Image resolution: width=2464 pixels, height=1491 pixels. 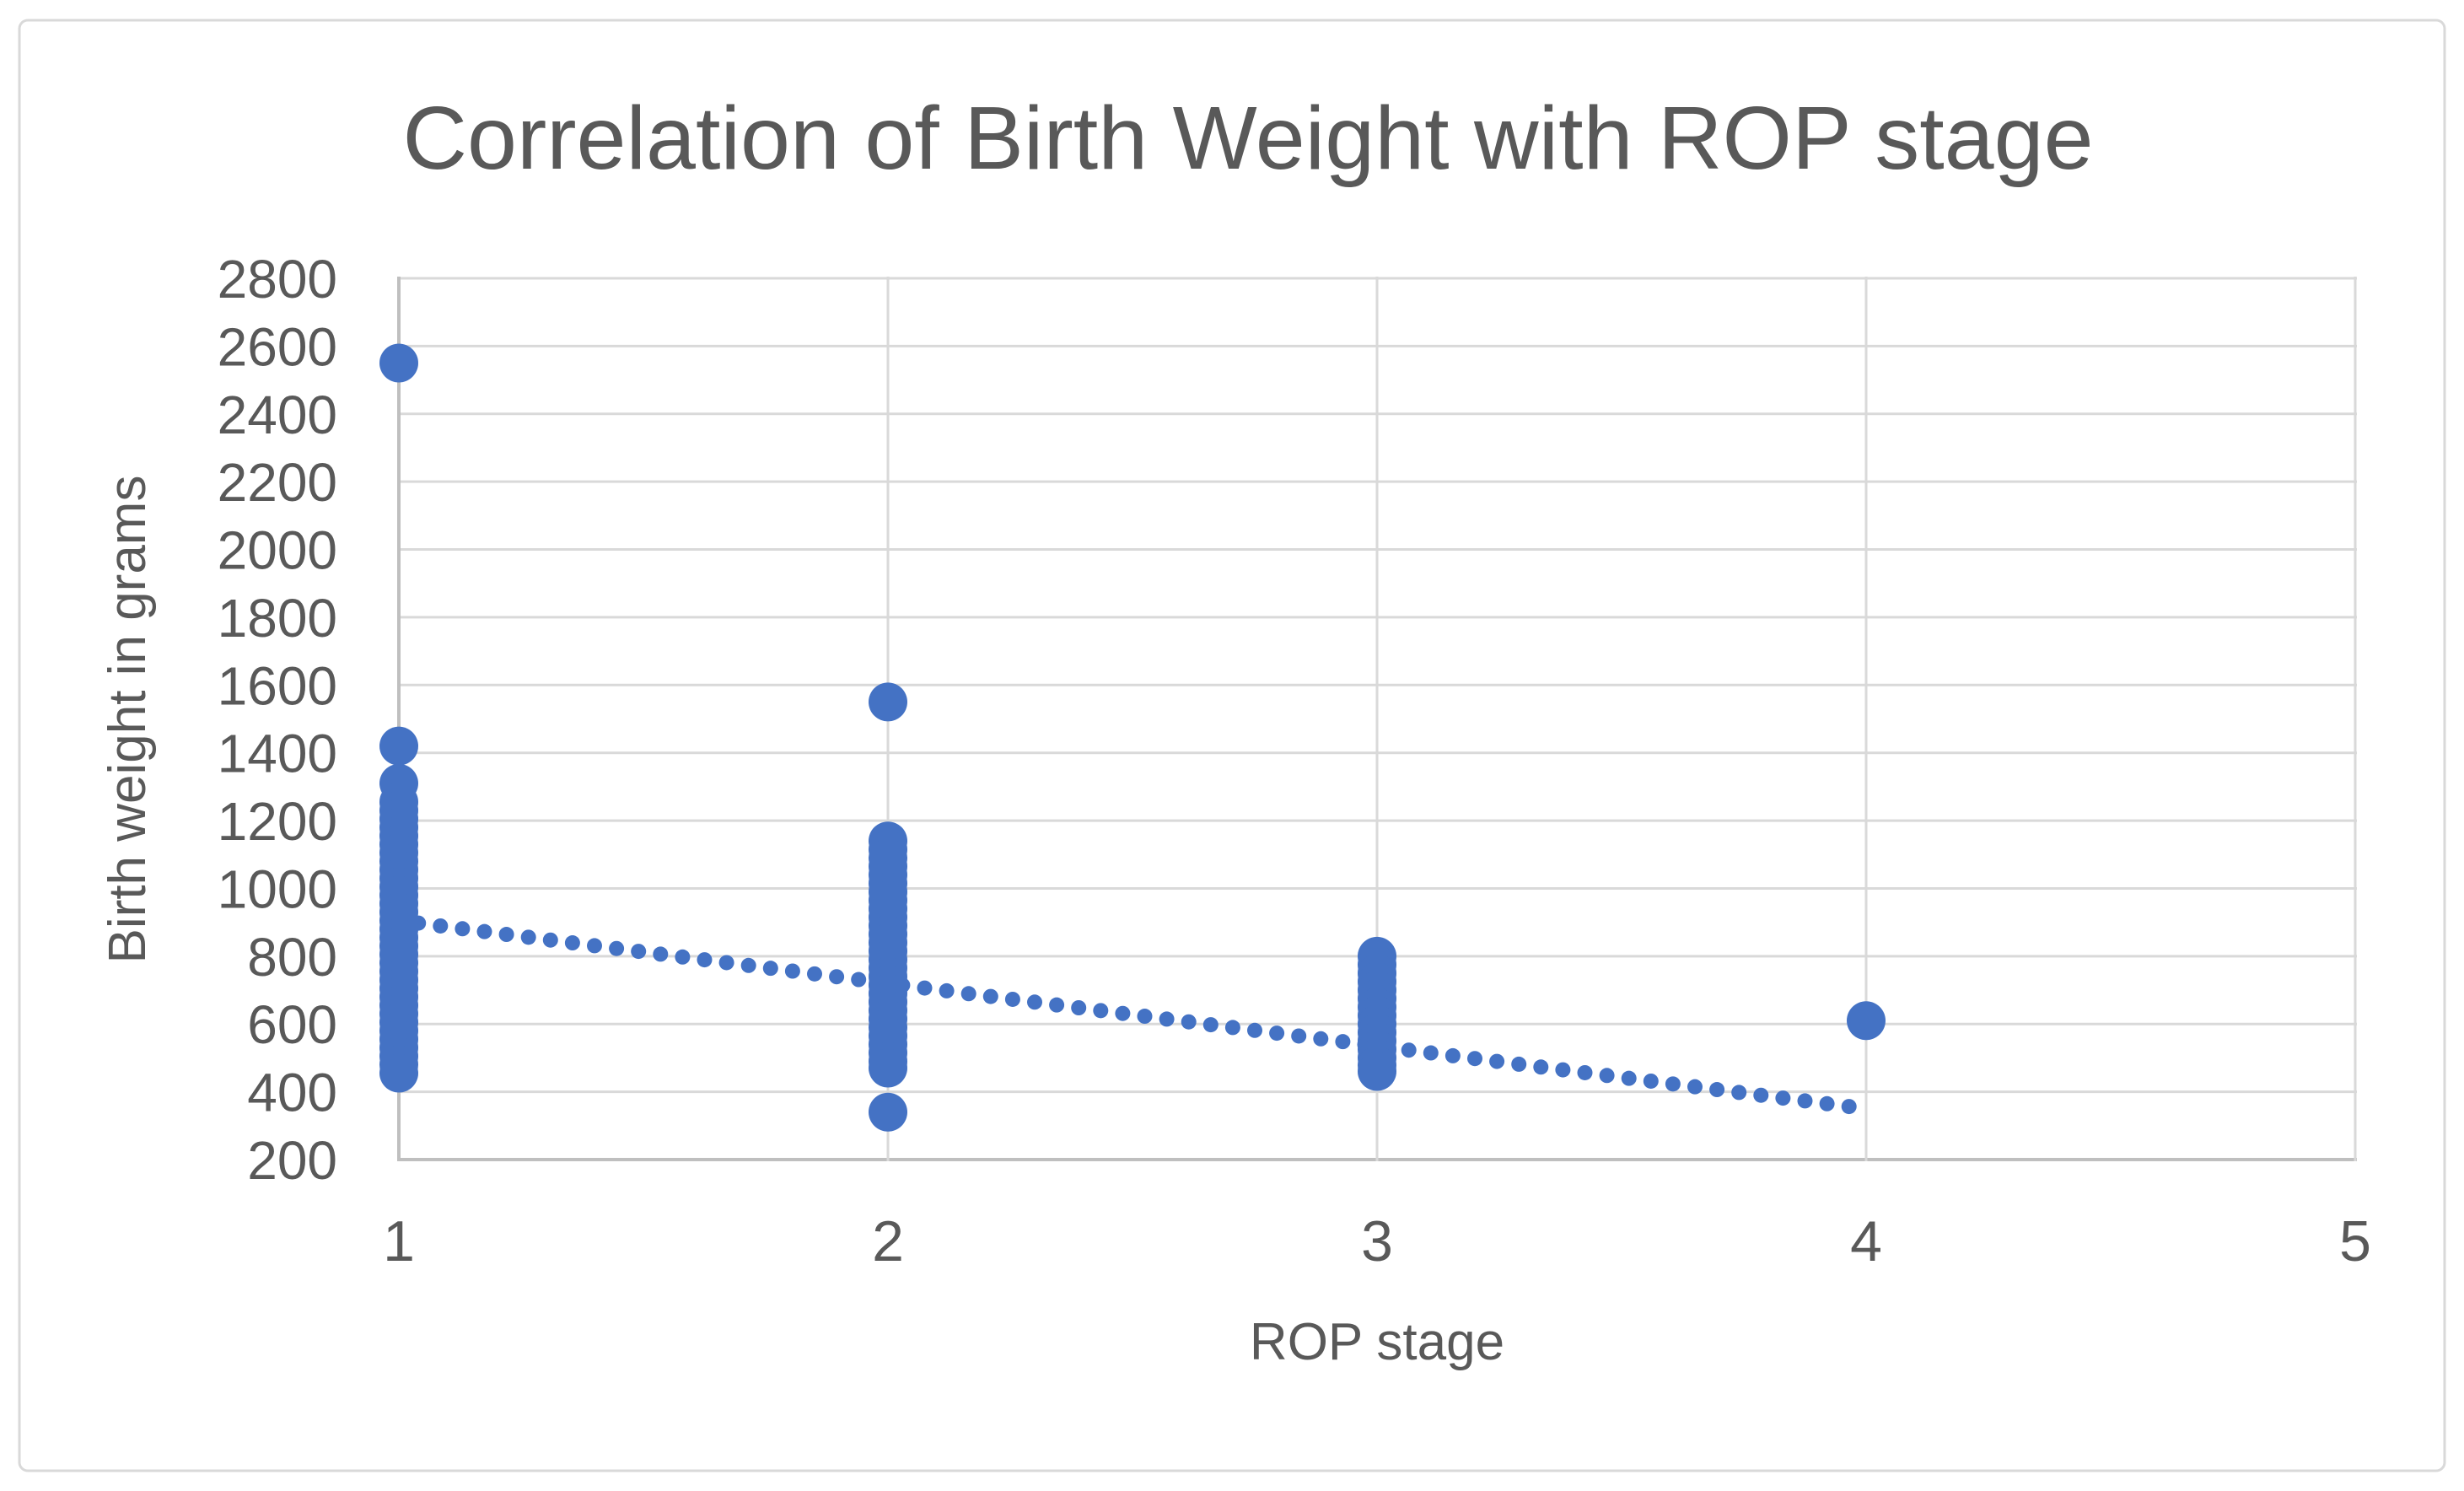 I want to click on y-tick-label: 600, so click(x=292, y=1024).